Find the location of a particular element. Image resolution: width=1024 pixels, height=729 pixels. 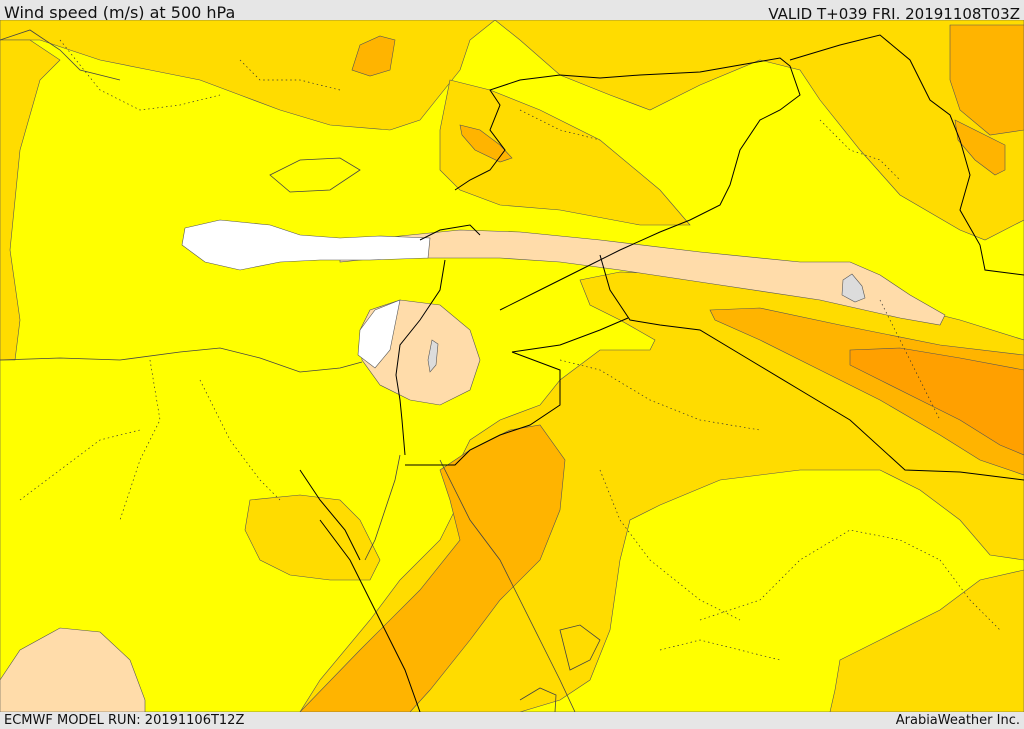

footer-bar is located at coordinates (512, 720).